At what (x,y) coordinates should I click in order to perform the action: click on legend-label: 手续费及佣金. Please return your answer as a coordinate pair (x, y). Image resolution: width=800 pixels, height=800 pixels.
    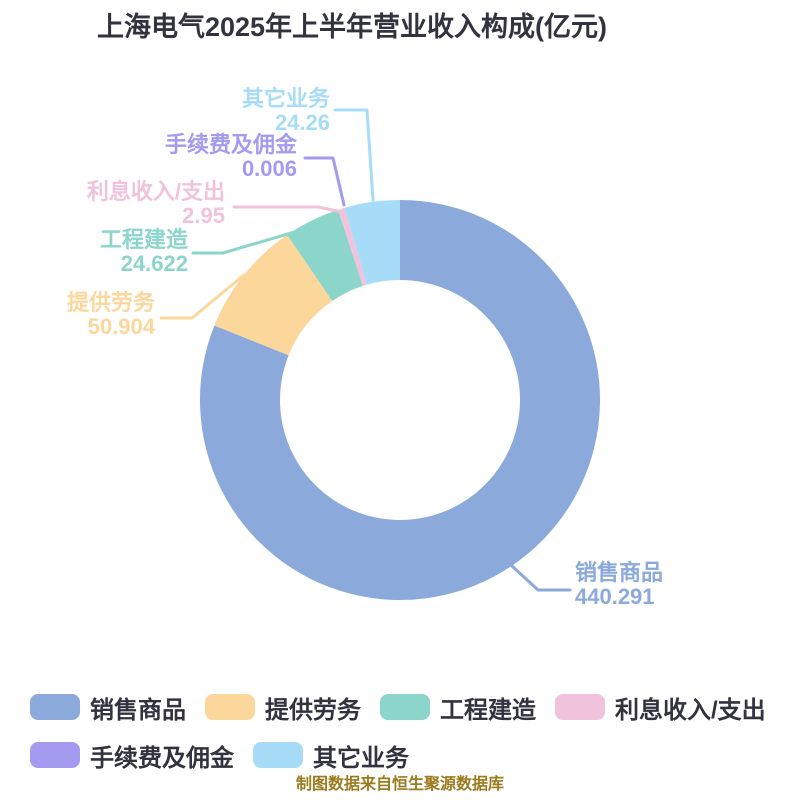
    Looking at the image, I should click on (162, 758).